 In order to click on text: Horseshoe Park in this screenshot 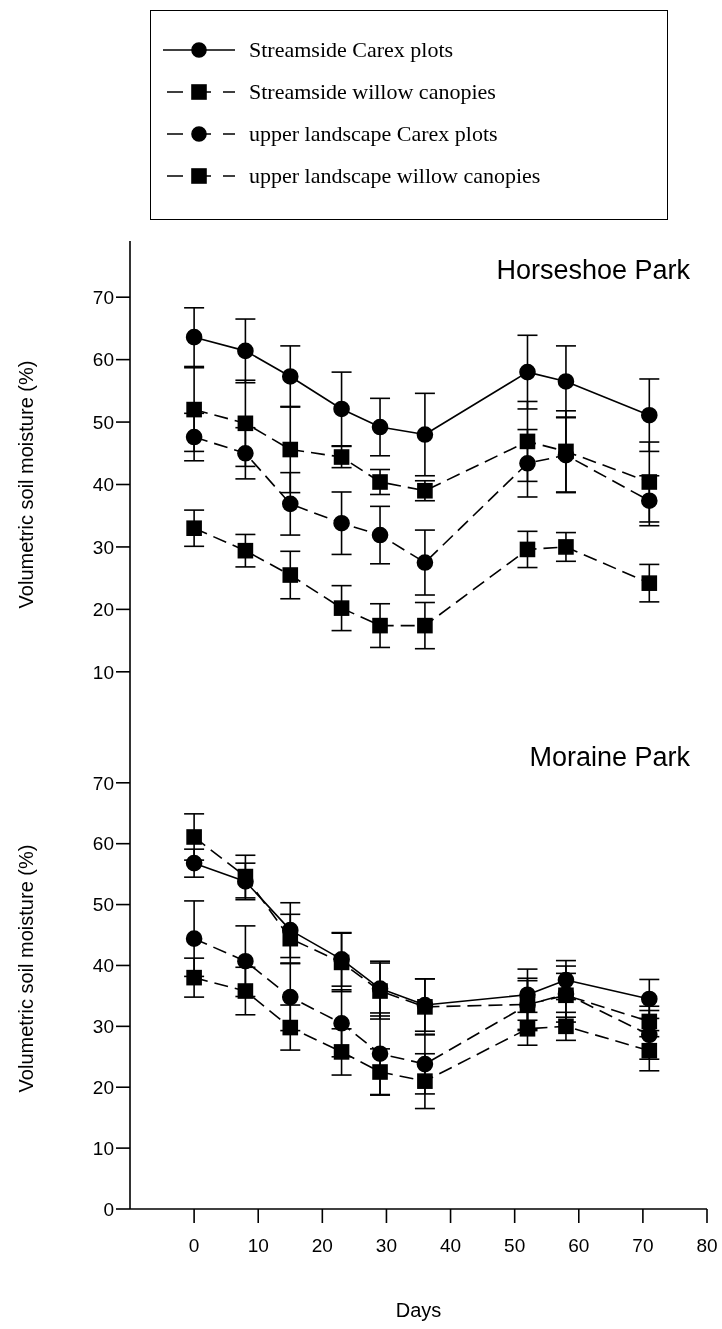, I will do `click(593, 270)`.